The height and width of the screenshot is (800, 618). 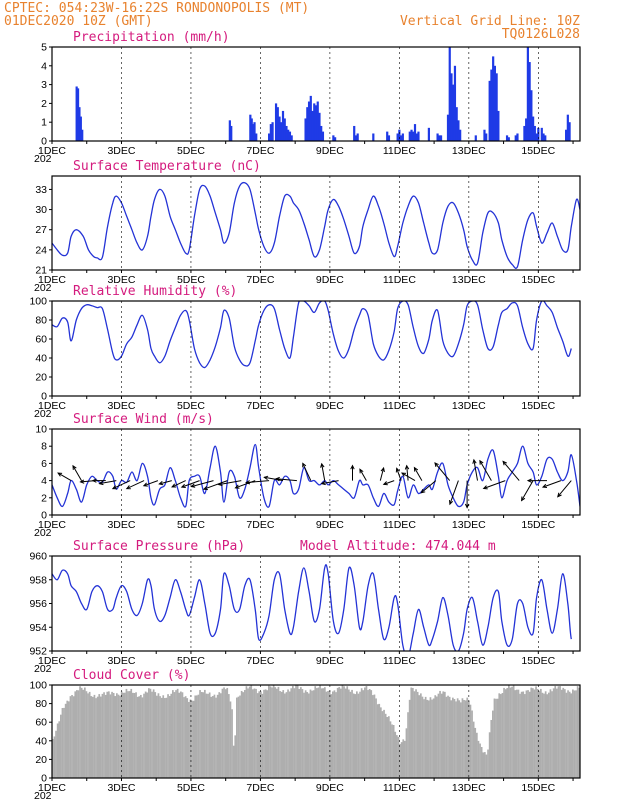 What do you see at coordinates (538, 151) in the screenshot?
I see `x-tick-label: 15DEC` at bounding box center [538, 151].